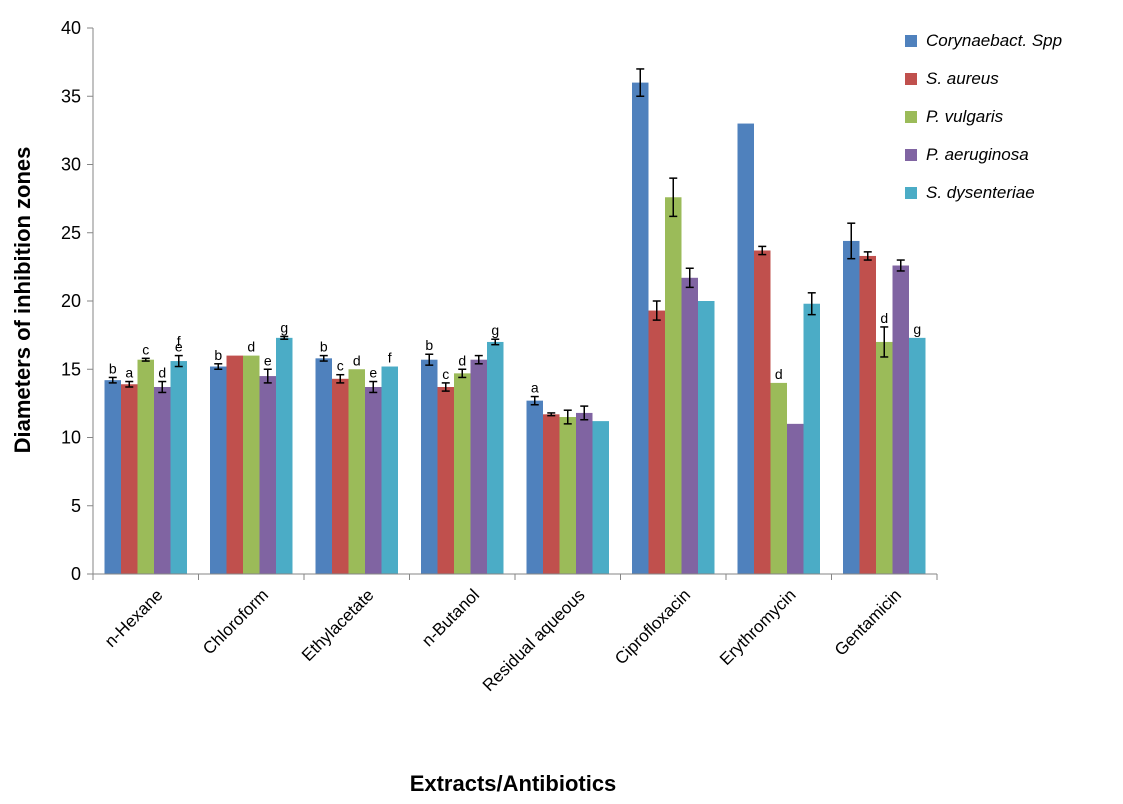 This screenshot has height=804, width=1123. Describe the element at coordinates (76, 506) in the screenshot. I see `y-tick-label: 5` at that location.